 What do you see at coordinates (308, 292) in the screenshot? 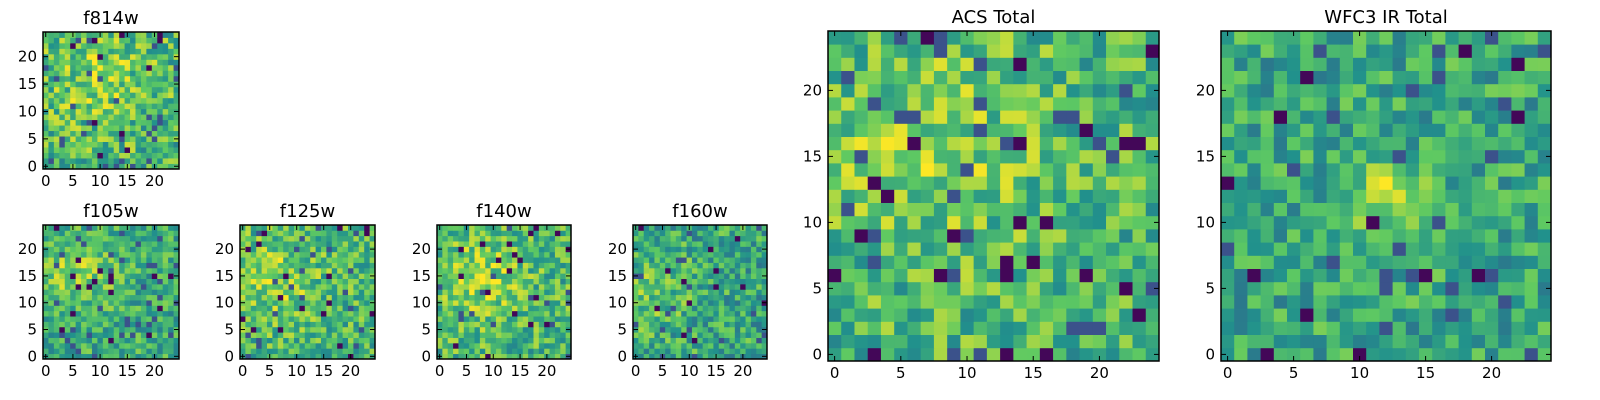
I see `heatmap-cells` at bounding box center [308, 292].